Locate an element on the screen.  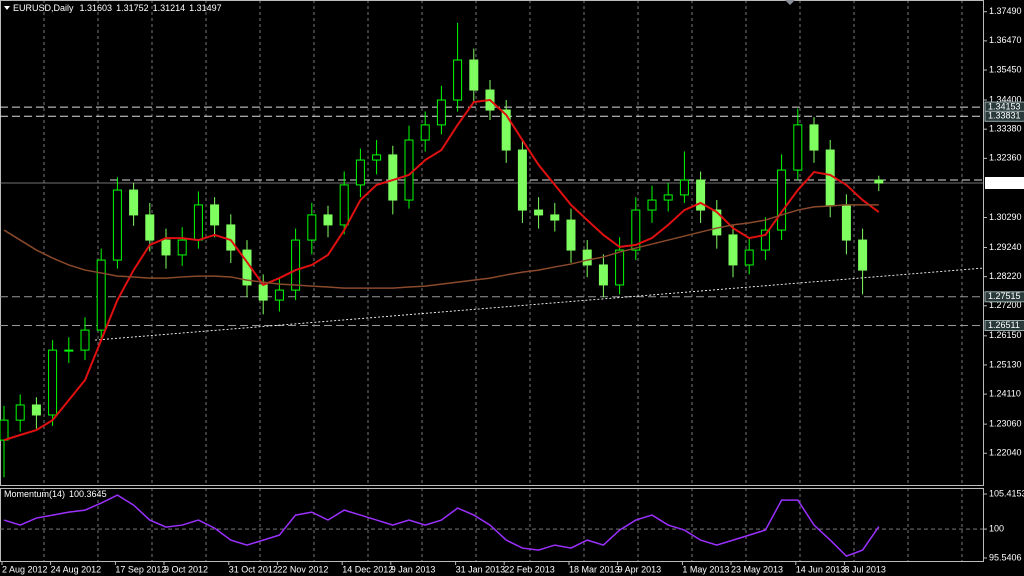
x-tick-label: 9 Oct 2012 is located at coordinates (186, 569).